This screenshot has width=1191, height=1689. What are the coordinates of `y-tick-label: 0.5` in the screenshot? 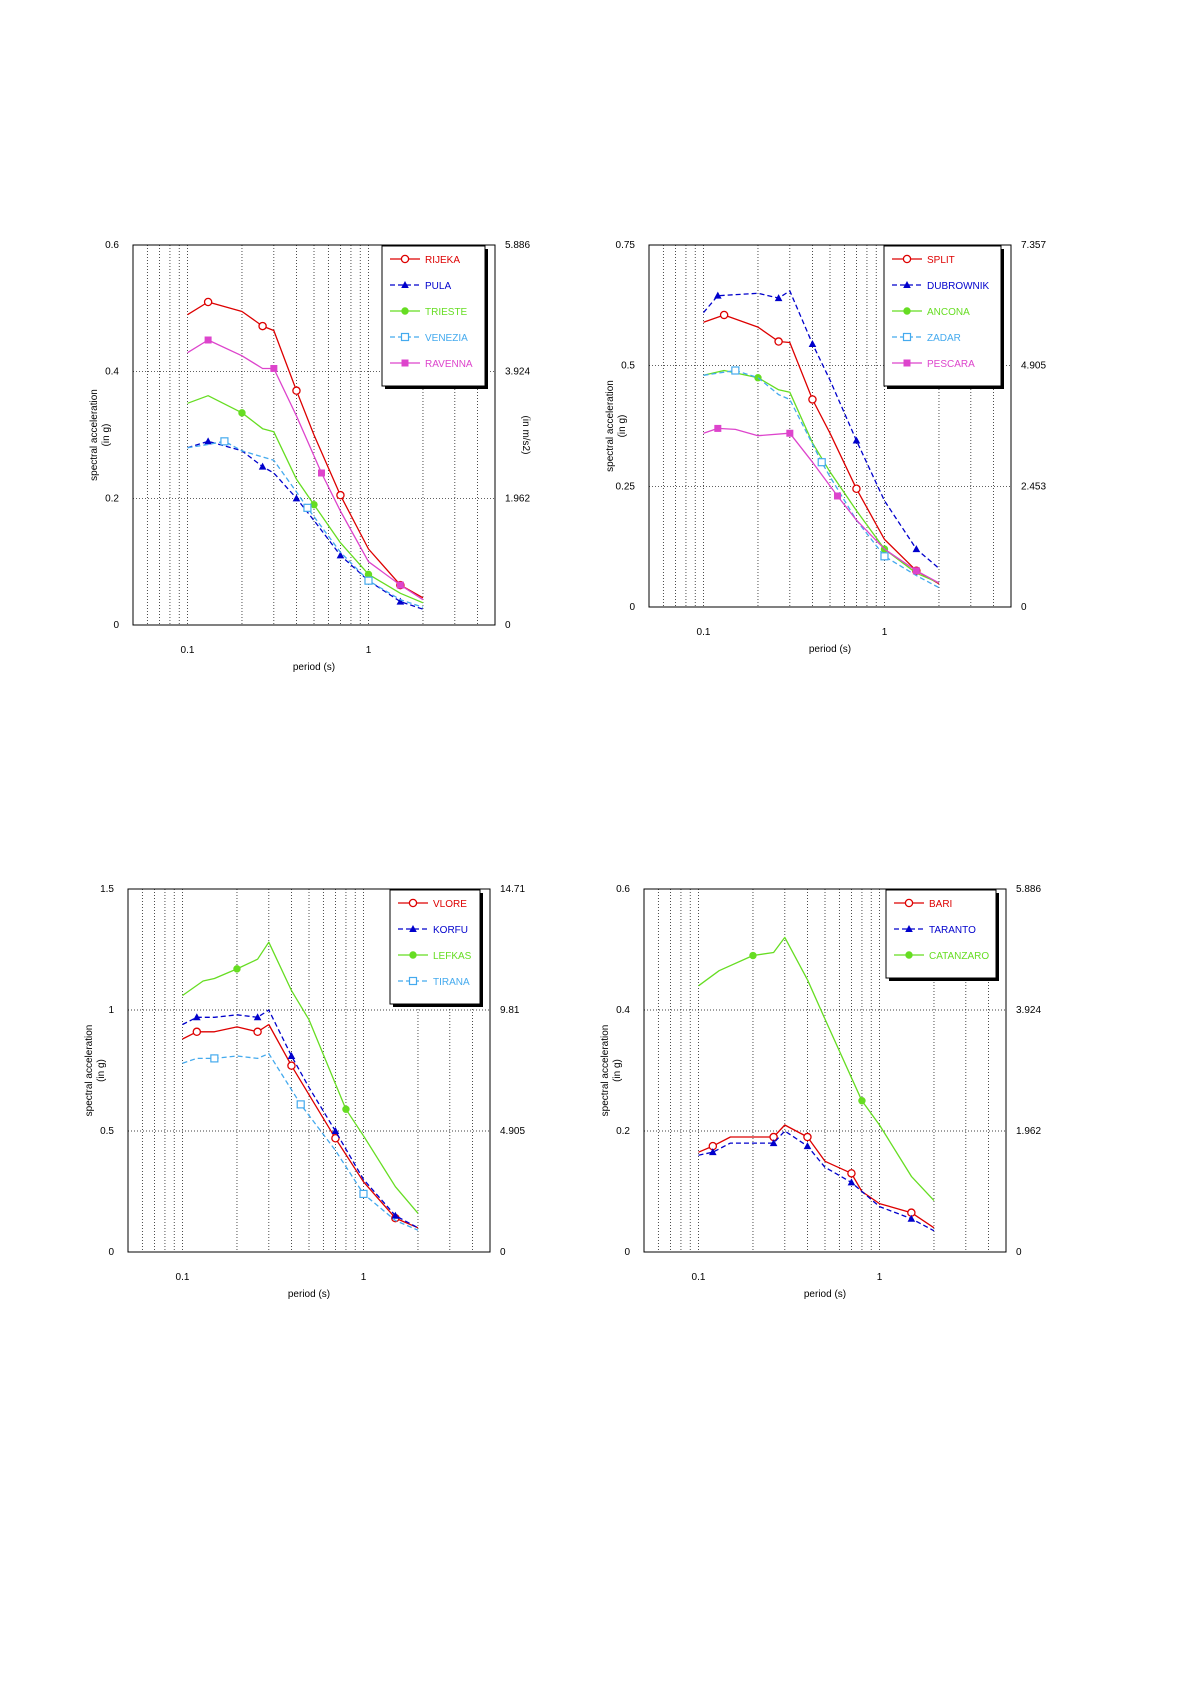 It's located at (628, 366).